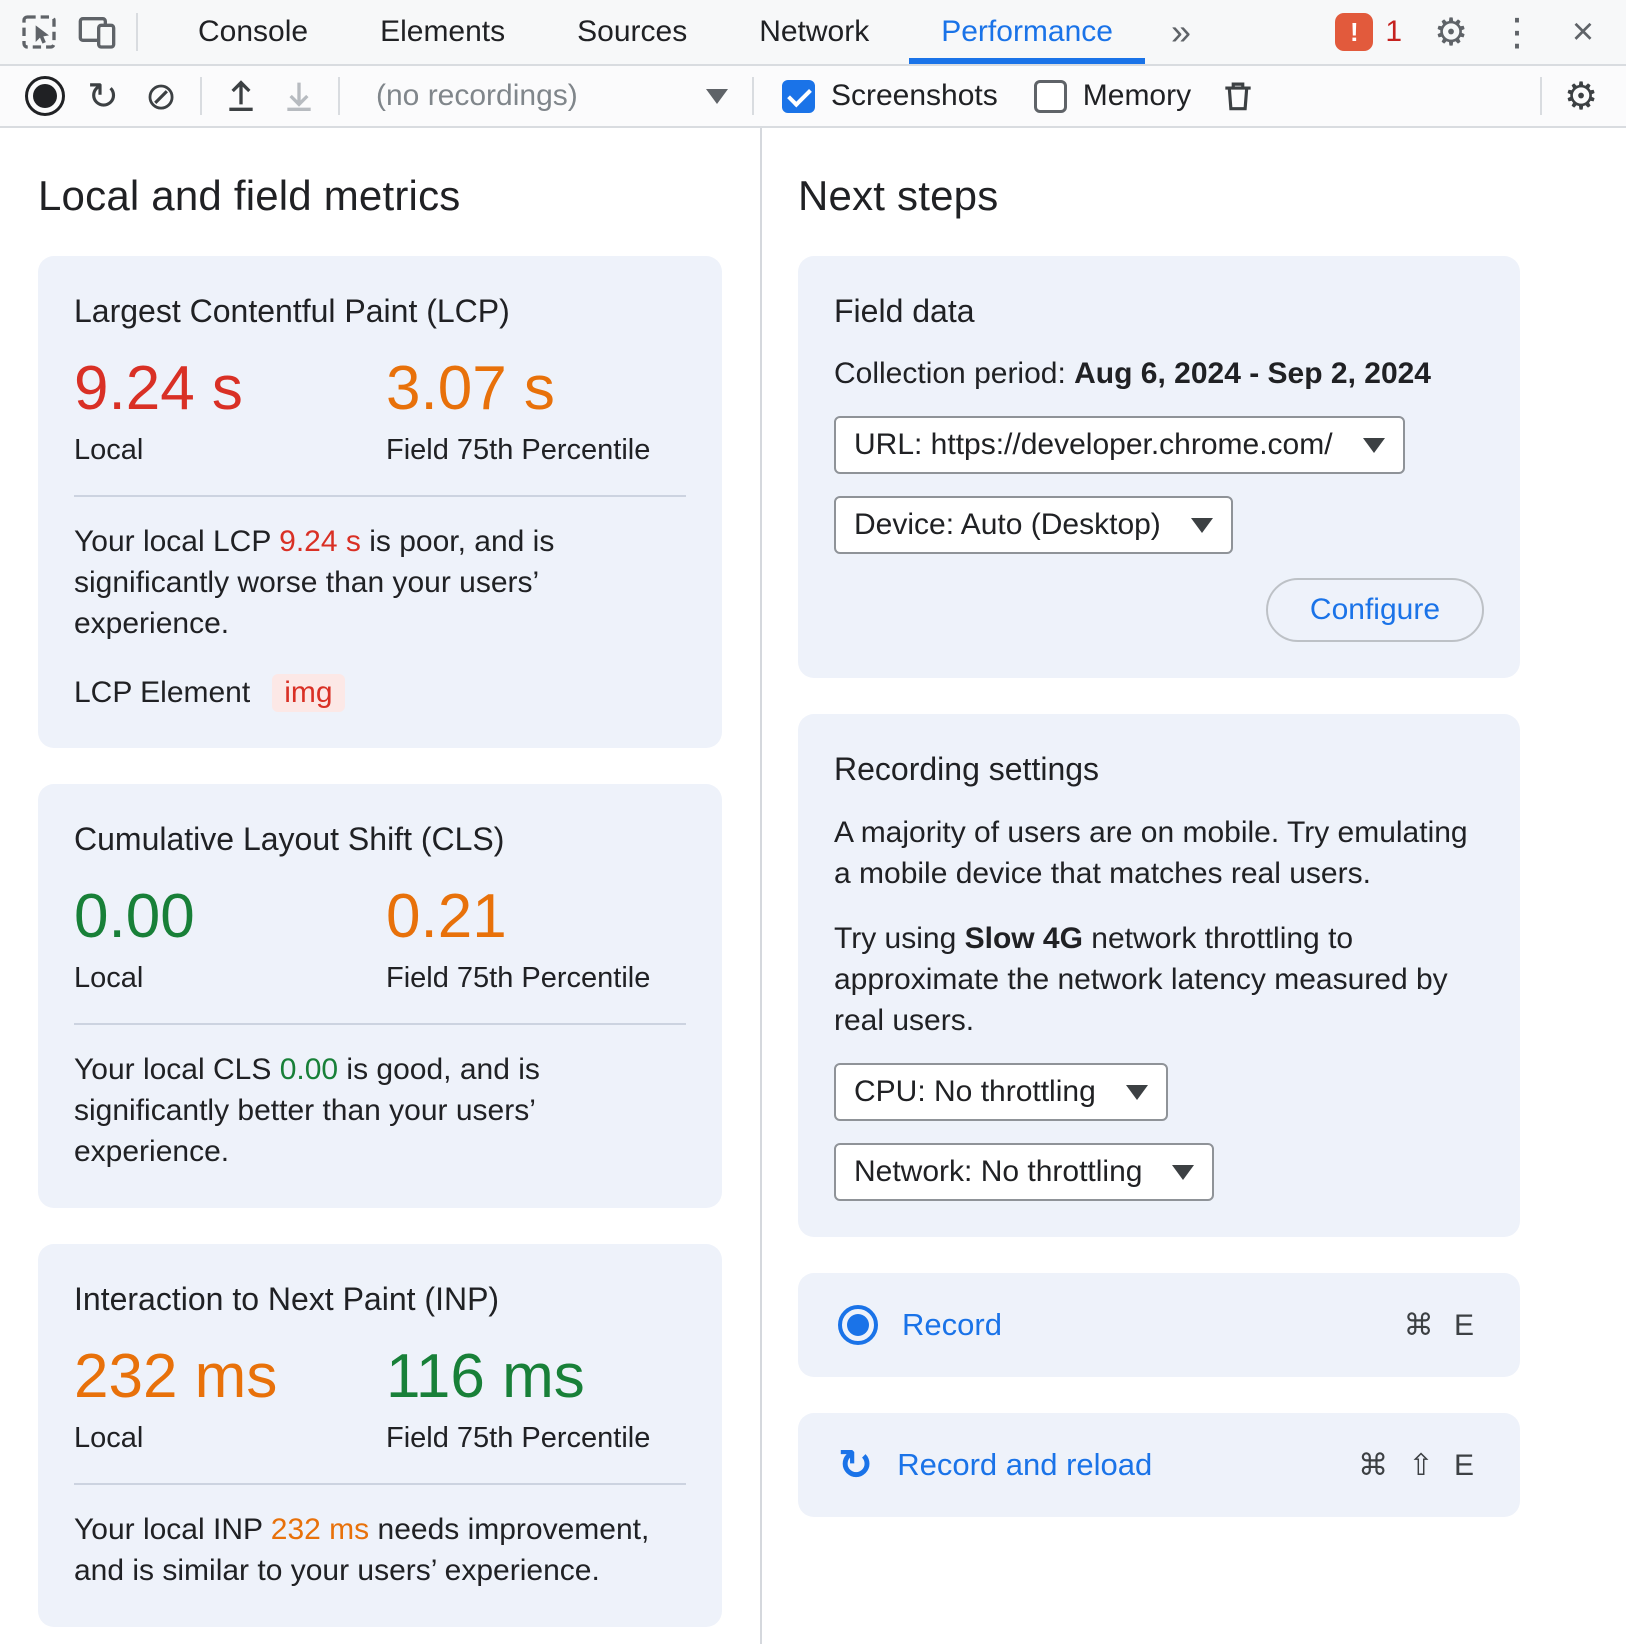  What do you see at coordinates (299, 96) in the screenshot?
I see `save-profile-button` at bounding box center [299, 96].